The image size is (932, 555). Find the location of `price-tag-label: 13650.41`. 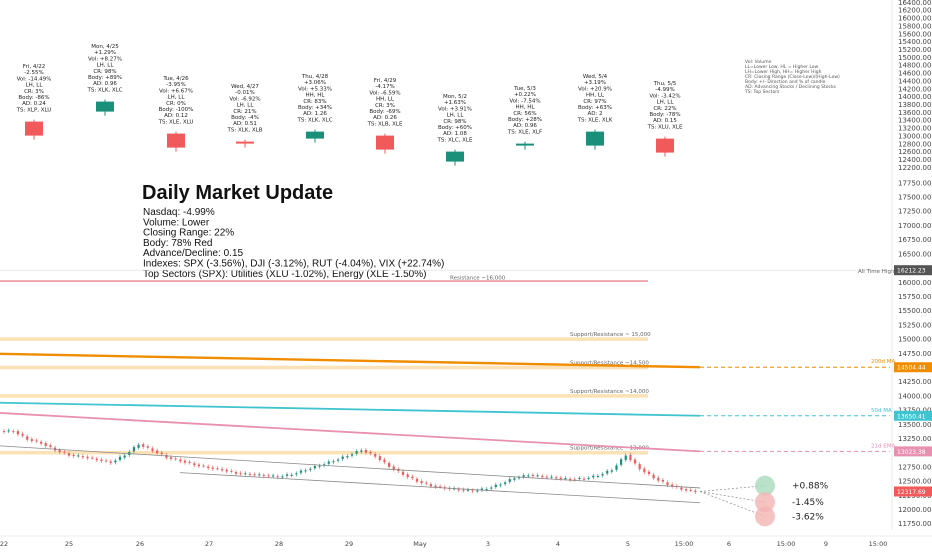

price-tag-label: 13650.41 is located at coordinates (911, 416).